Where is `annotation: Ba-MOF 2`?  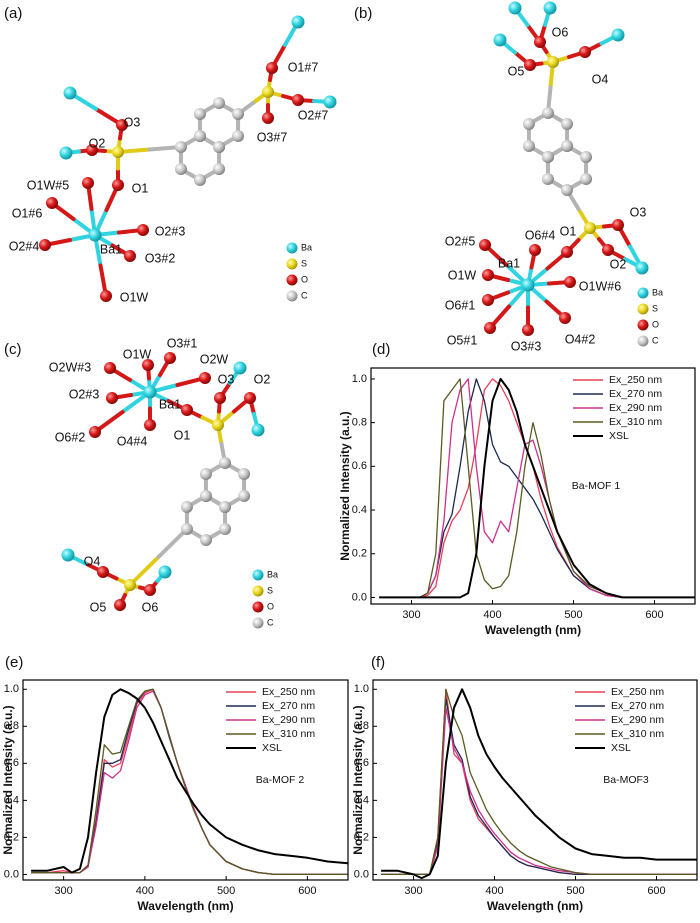 annotation: Ba-MOF 2 is located at coordinates (280, 780).